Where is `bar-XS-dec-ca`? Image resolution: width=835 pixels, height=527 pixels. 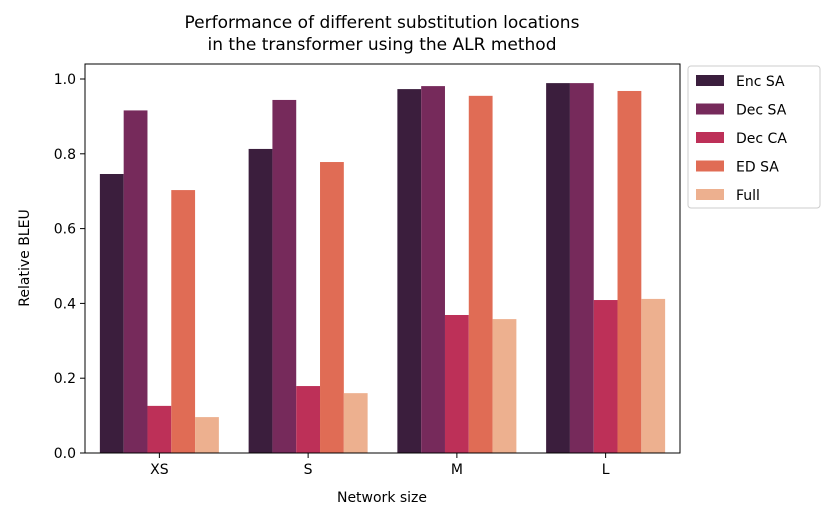
bar-XS-dec-ca is located at coordinates (159, 429).